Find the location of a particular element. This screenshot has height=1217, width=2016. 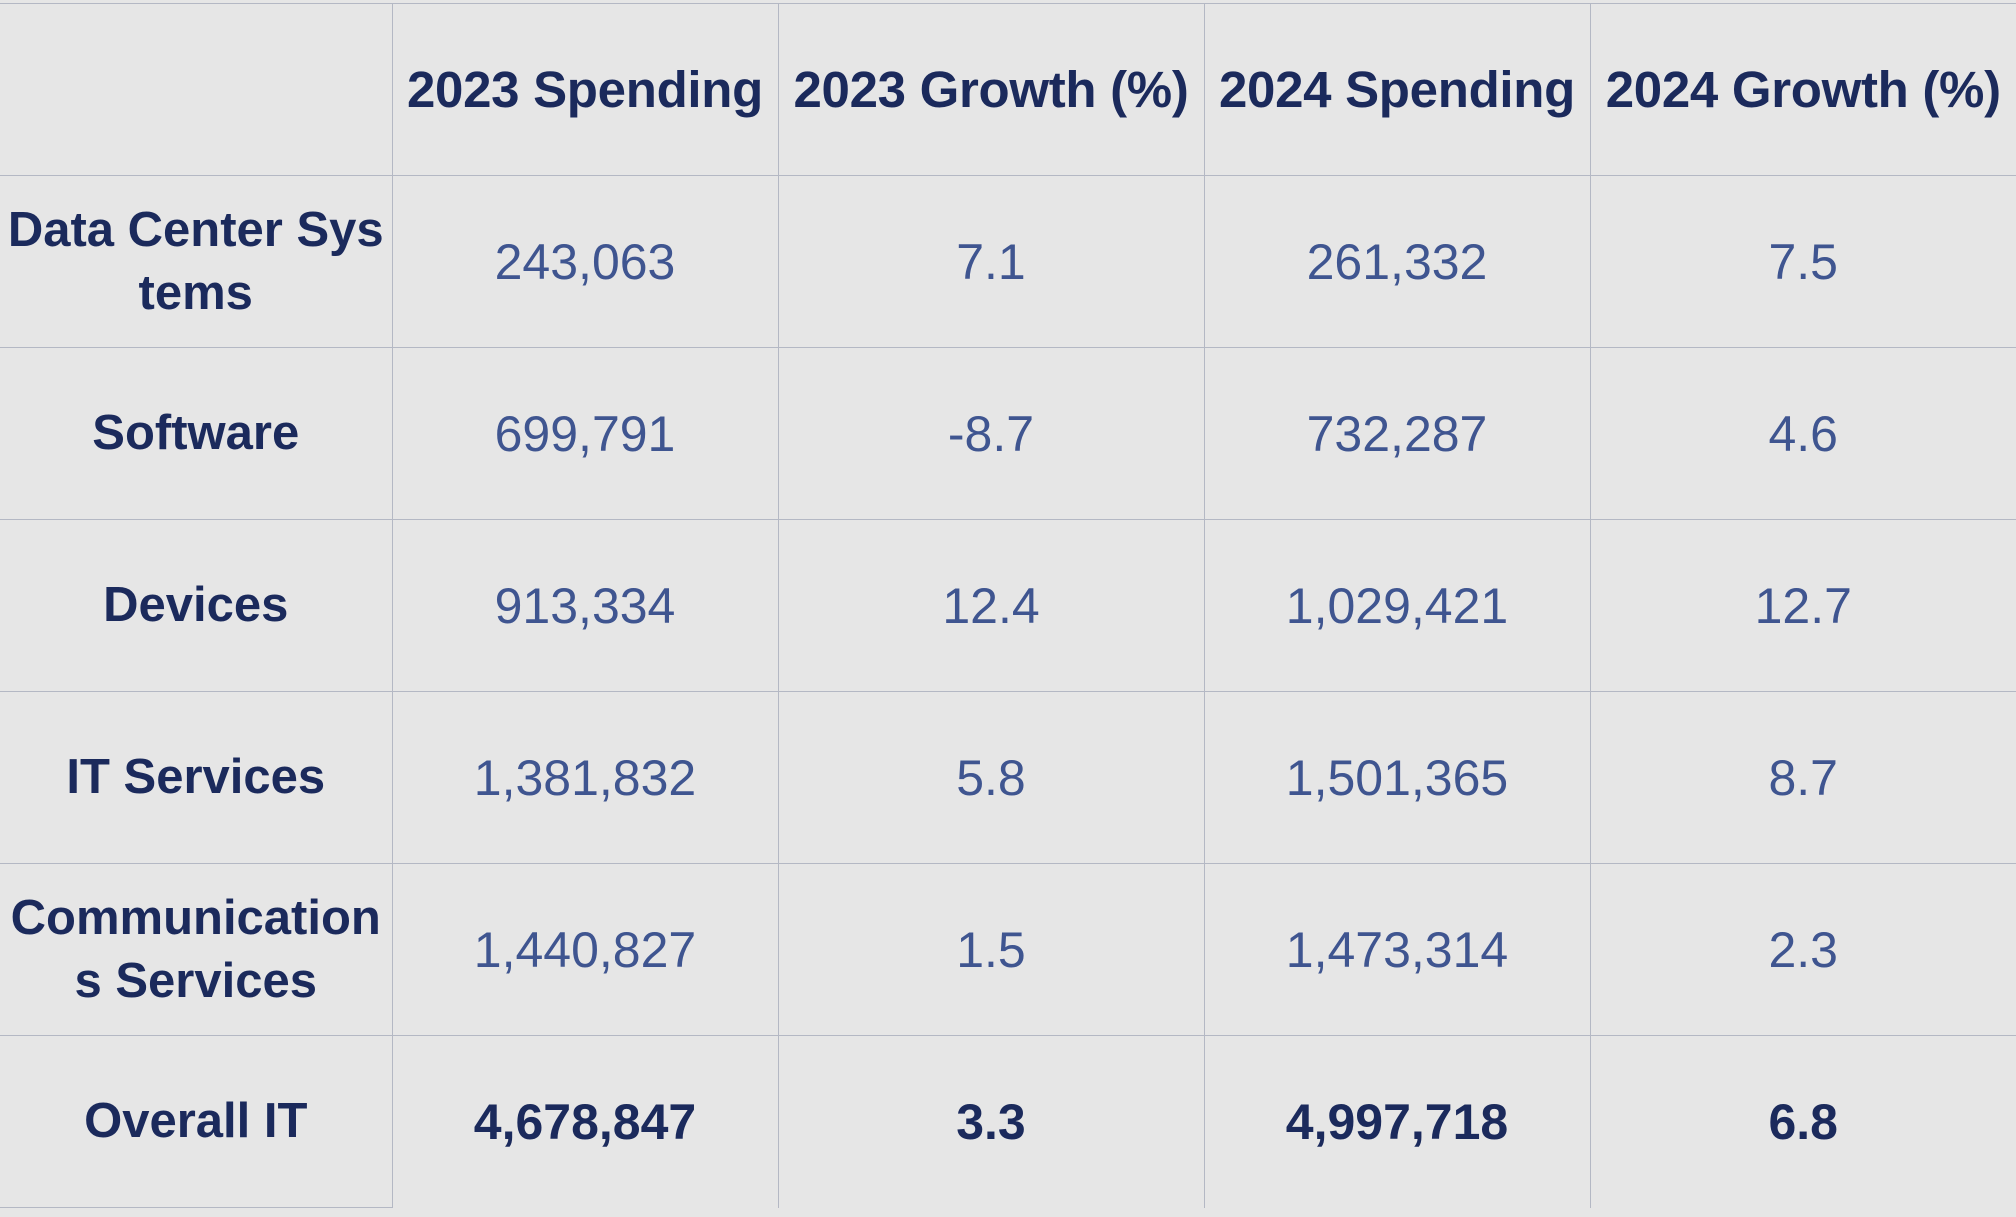

table-row: IT Services 1,381,832 5.8 1,501,365 8.7 is located at coordinates (1008, 777).